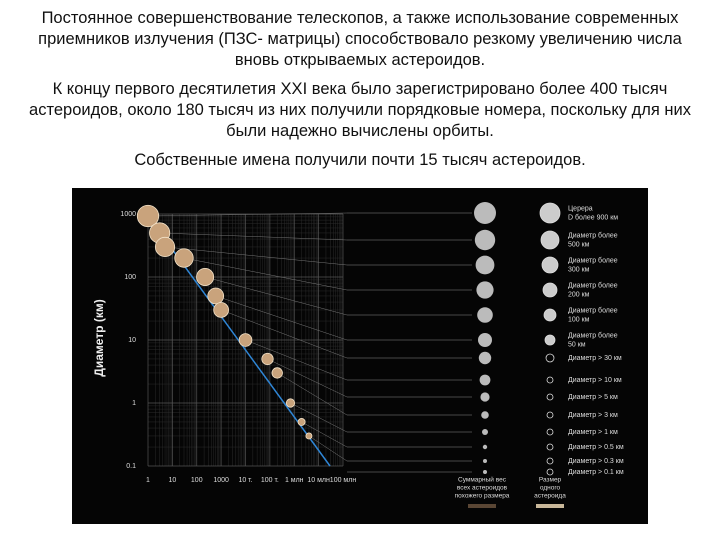  I want to click on caption: Размер, so click(550, 480).